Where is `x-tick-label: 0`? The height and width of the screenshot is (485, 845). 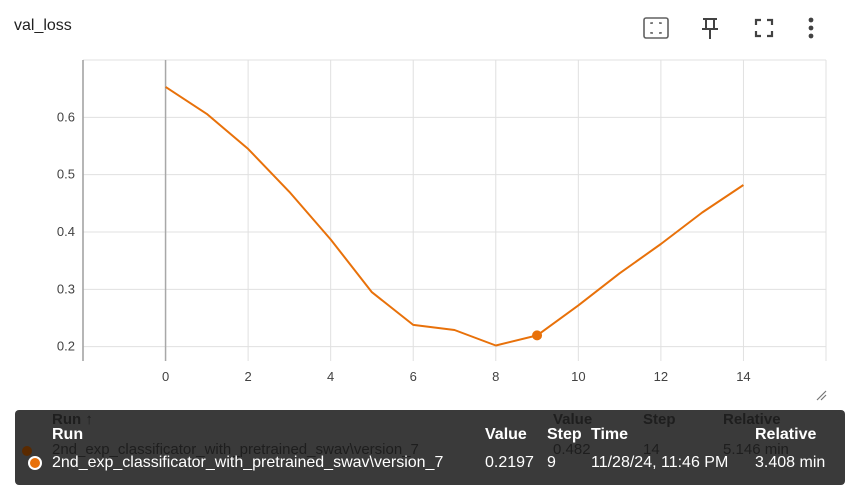 x-tick-label: 0 is located at coordinates (165, 376).